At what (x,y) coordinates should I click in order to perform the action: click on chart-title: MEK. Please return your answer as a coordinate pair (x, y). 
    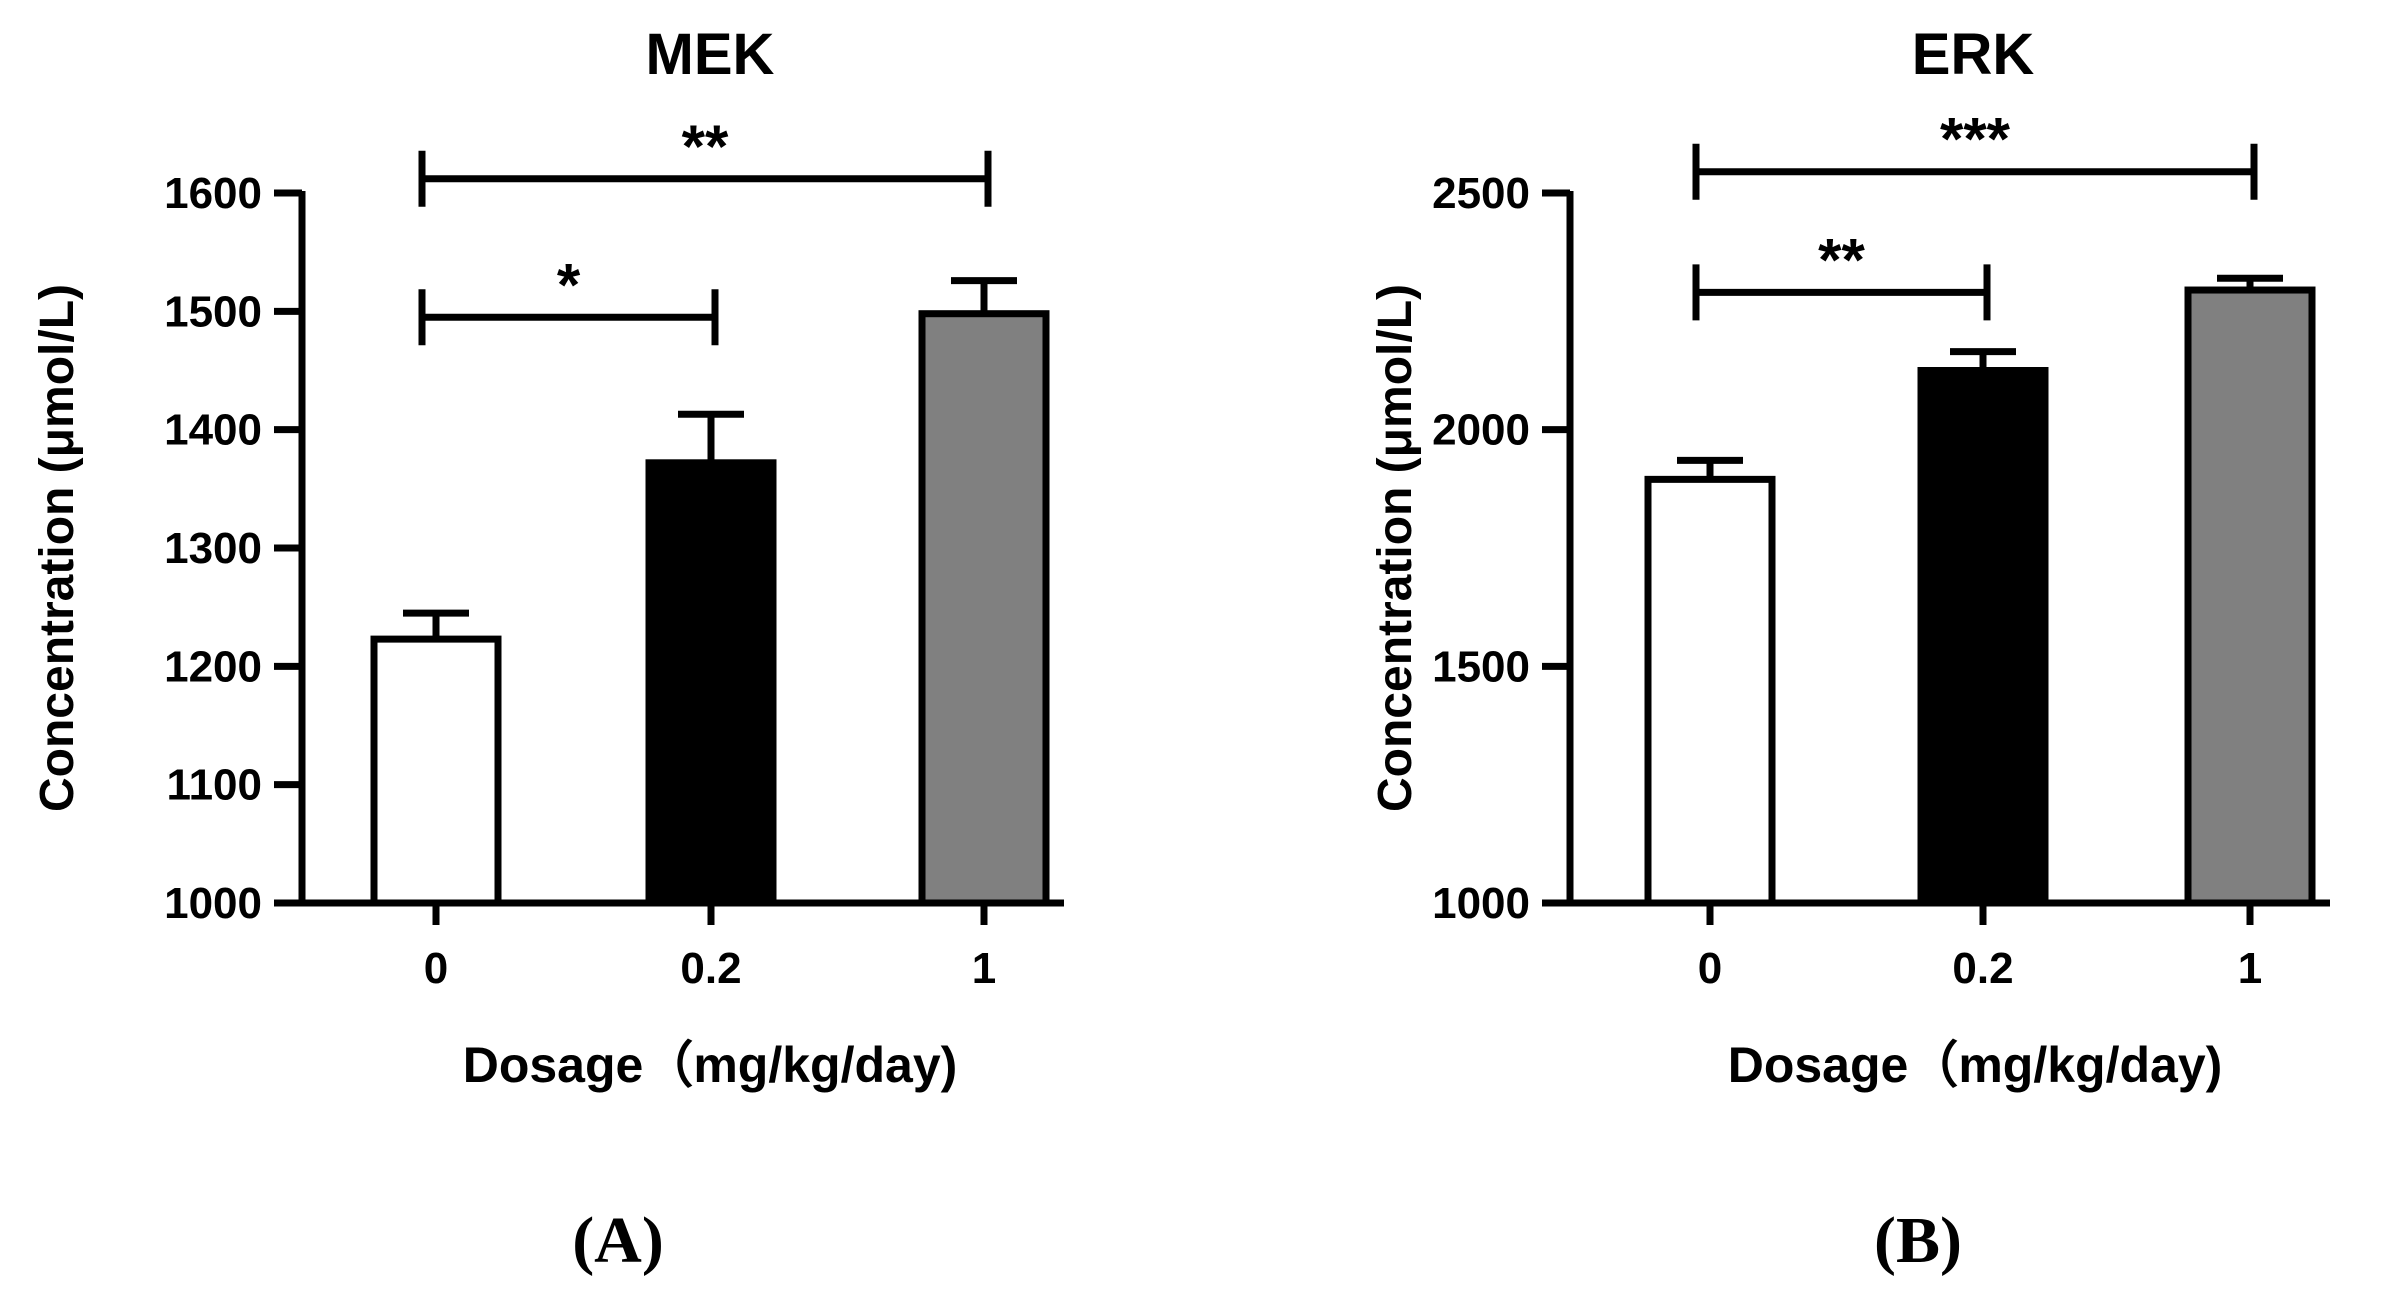
    Looking at the image, I should click on (710, 54).